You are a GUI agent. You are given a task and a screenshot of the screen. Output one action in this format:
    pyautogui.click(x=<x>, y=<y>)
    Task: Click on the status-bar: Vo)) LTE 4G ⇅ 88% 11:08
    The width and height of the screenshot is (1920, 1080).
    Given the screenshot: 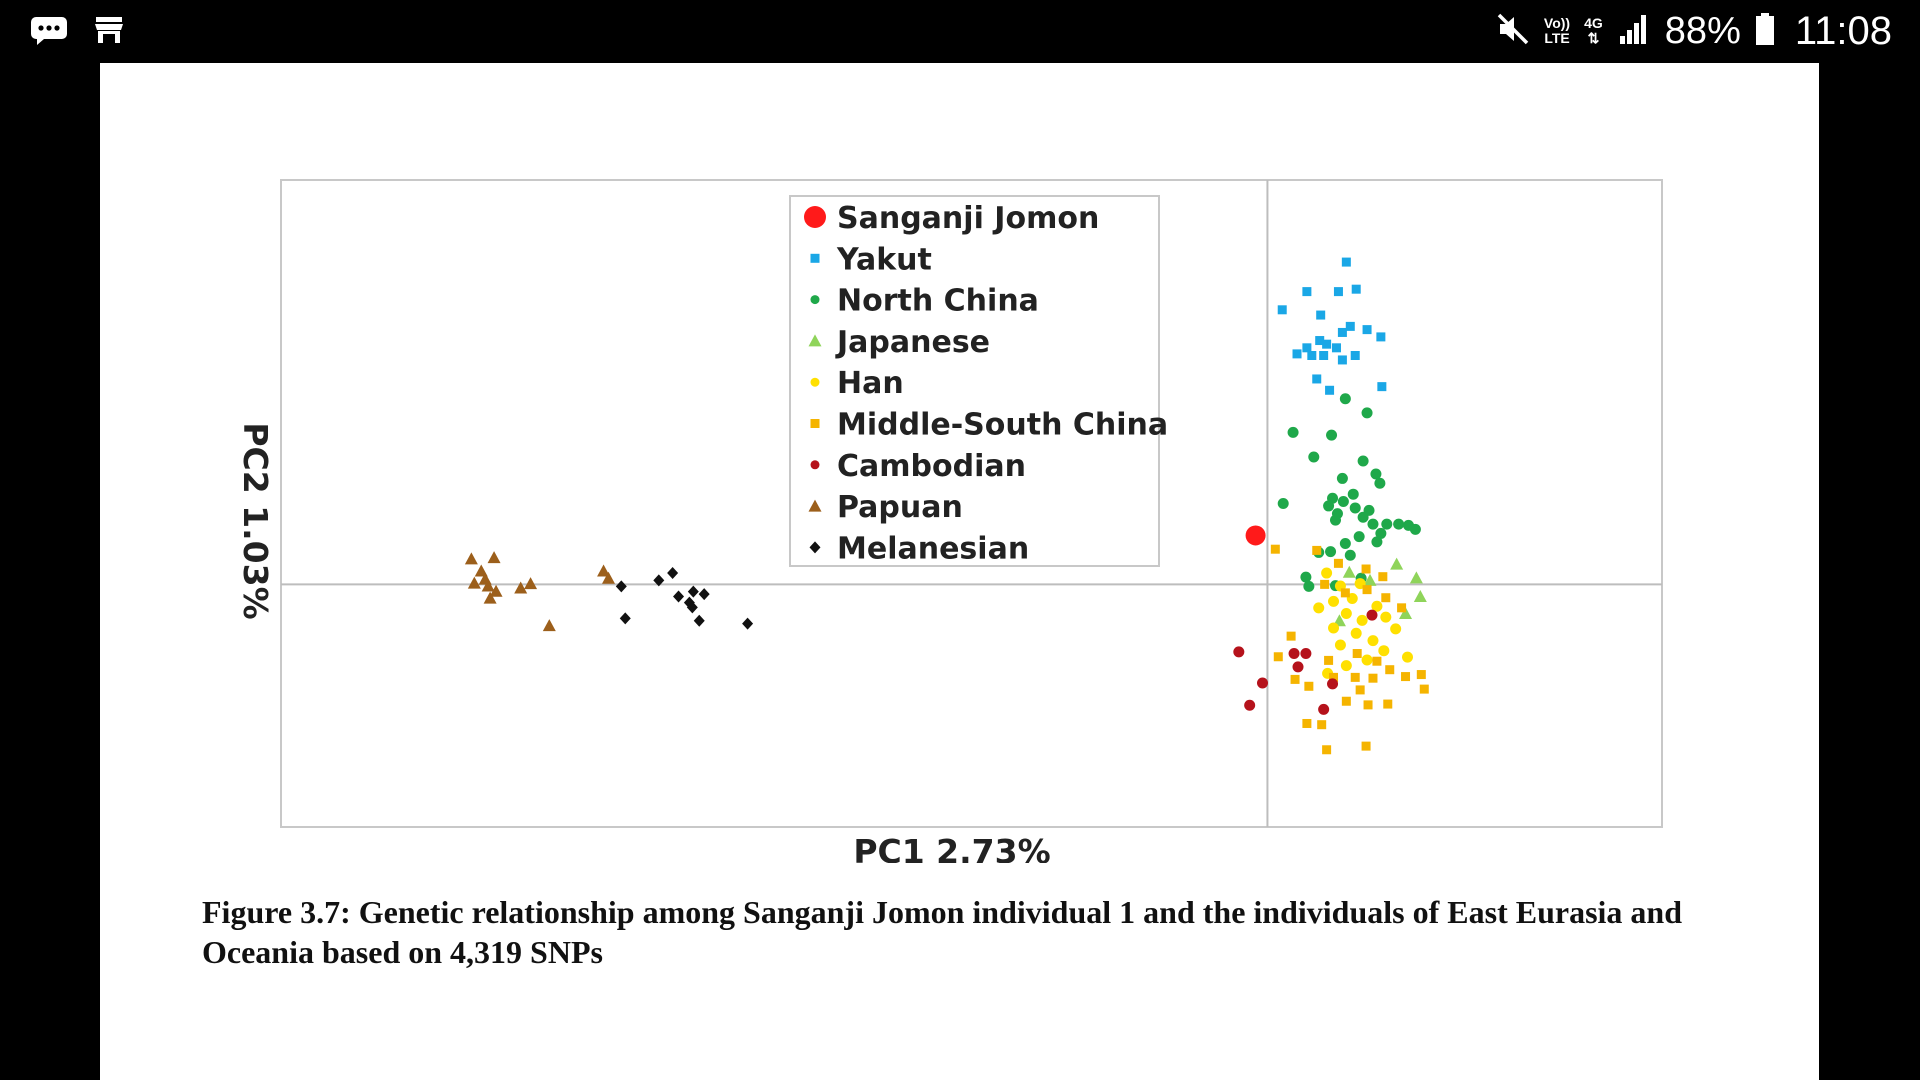 What is the action you would take?
    pyautogui.click(x=960, y=31)
    